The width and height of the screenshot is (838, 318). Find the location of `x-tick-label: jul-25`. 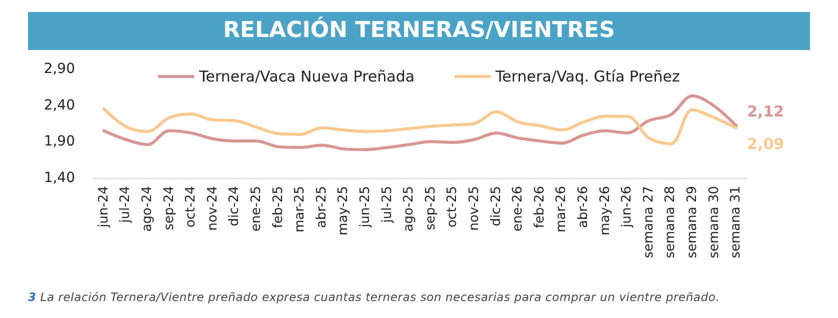

x-tick-label: jul-25 is located at coordinates (387, 205).